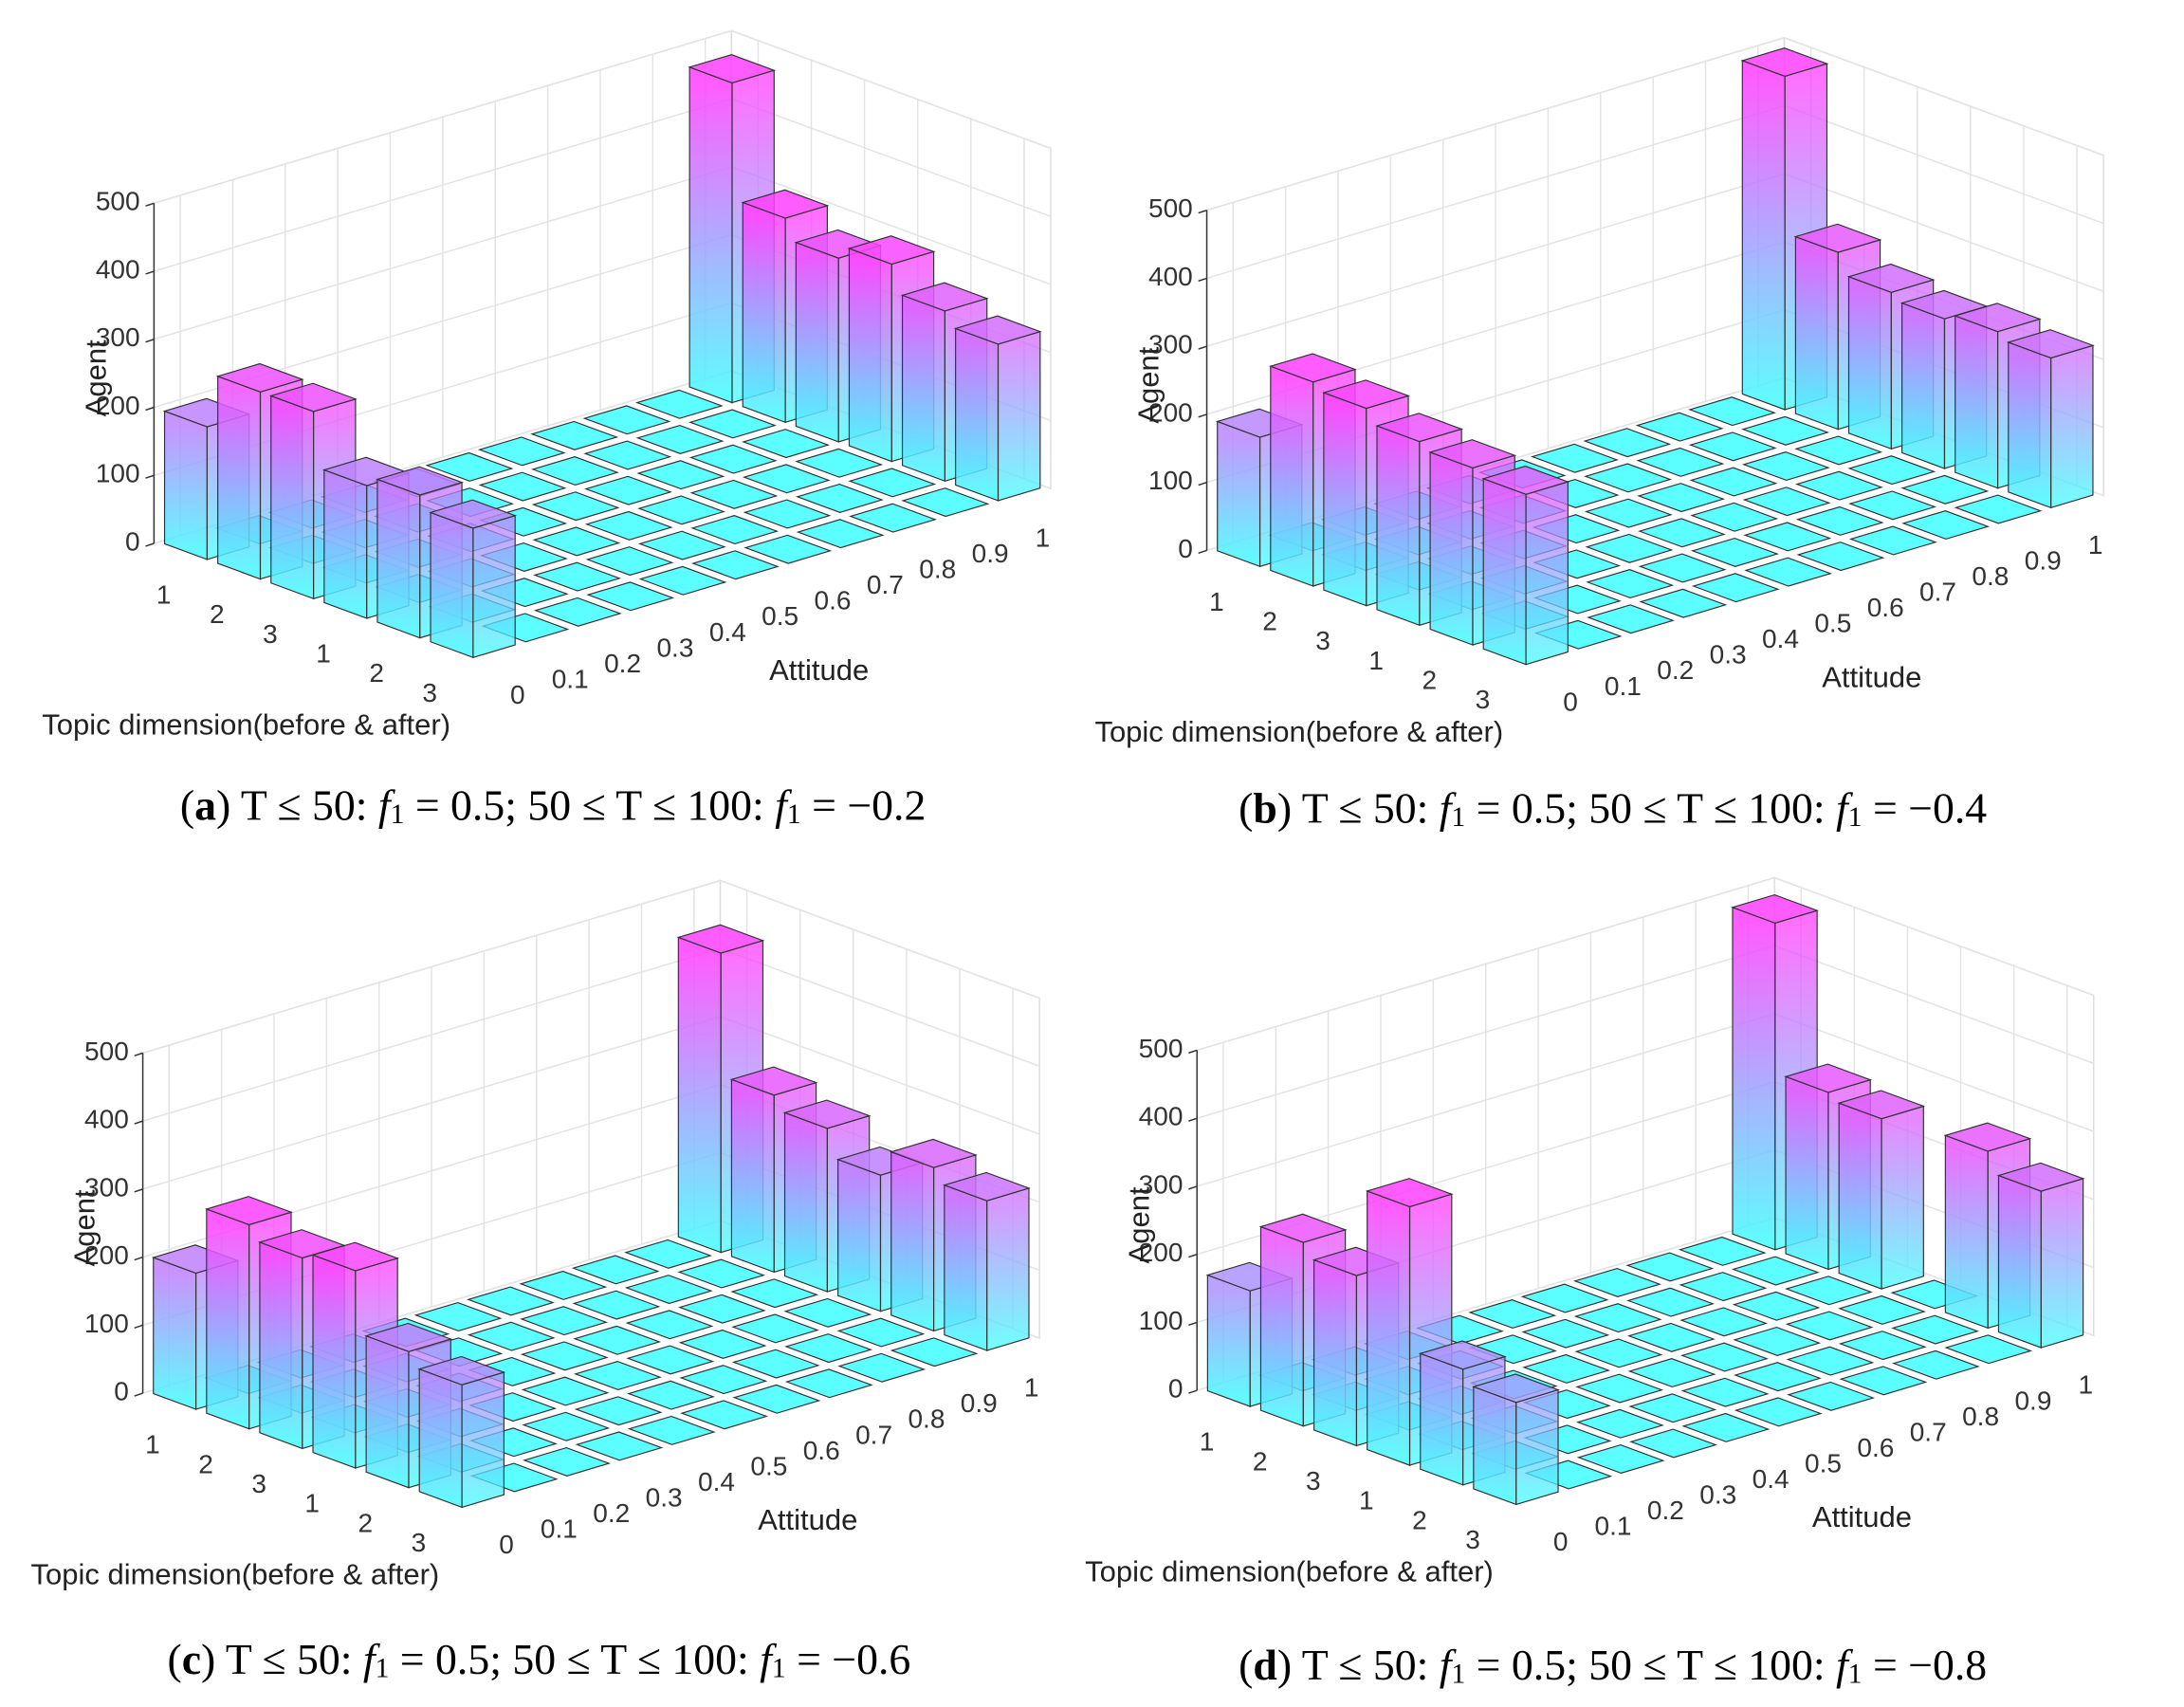 This screenshot has width=2184, height=1707. Describe the element at coordinates (118, 473) in the screenshot. I see `z-tick-label: 100` at that location.